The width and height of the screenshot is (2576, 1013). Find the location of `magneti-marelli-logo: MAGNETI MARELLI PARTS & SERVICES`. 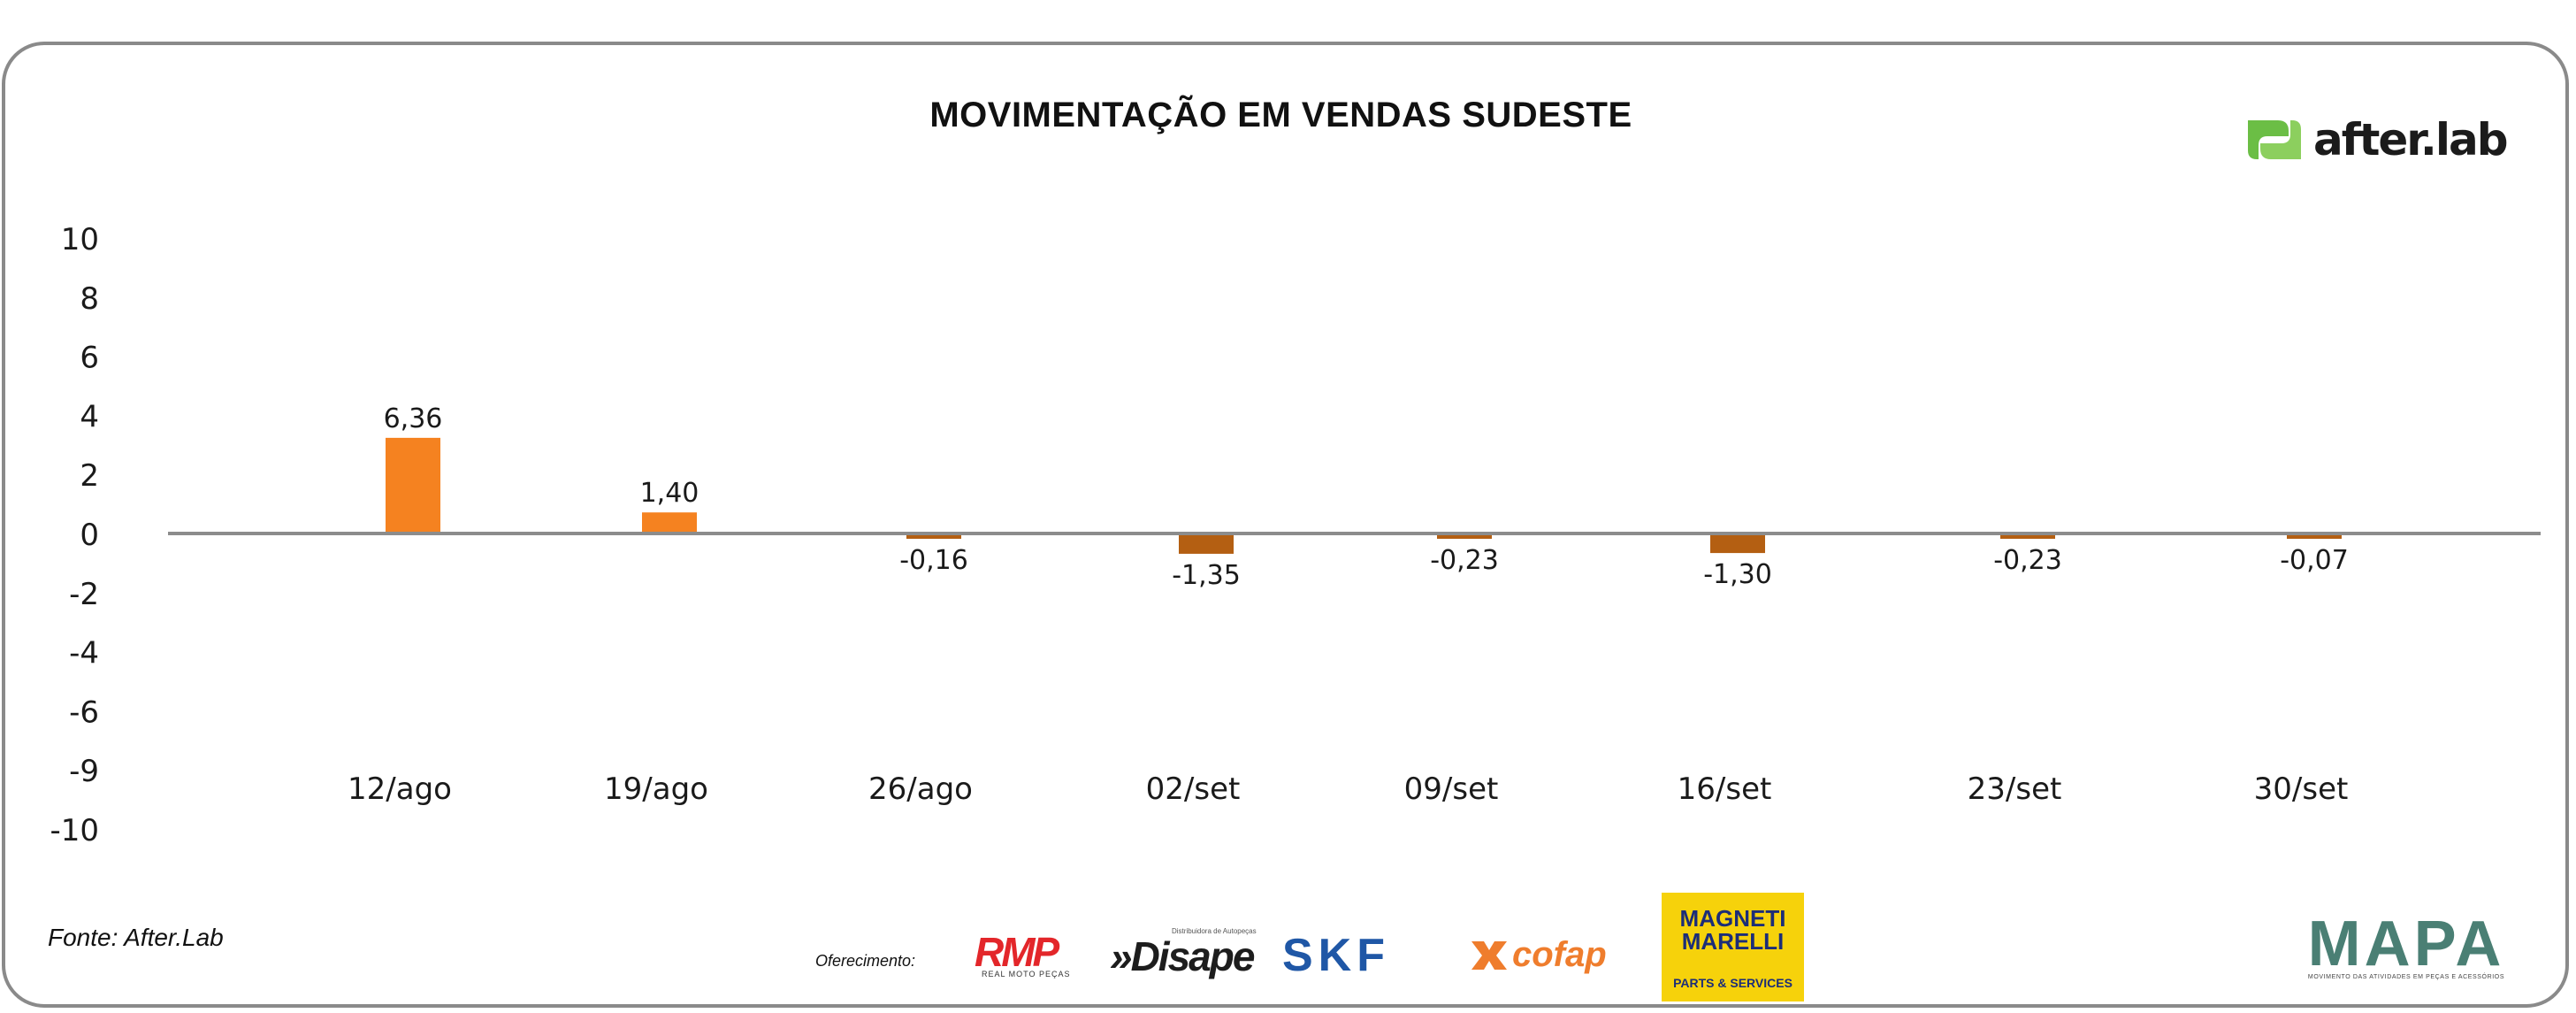

magneti-marelli-logo: MAGNETI MARELLI PARTS & SERVICES is located at coordinates (1733, 947).